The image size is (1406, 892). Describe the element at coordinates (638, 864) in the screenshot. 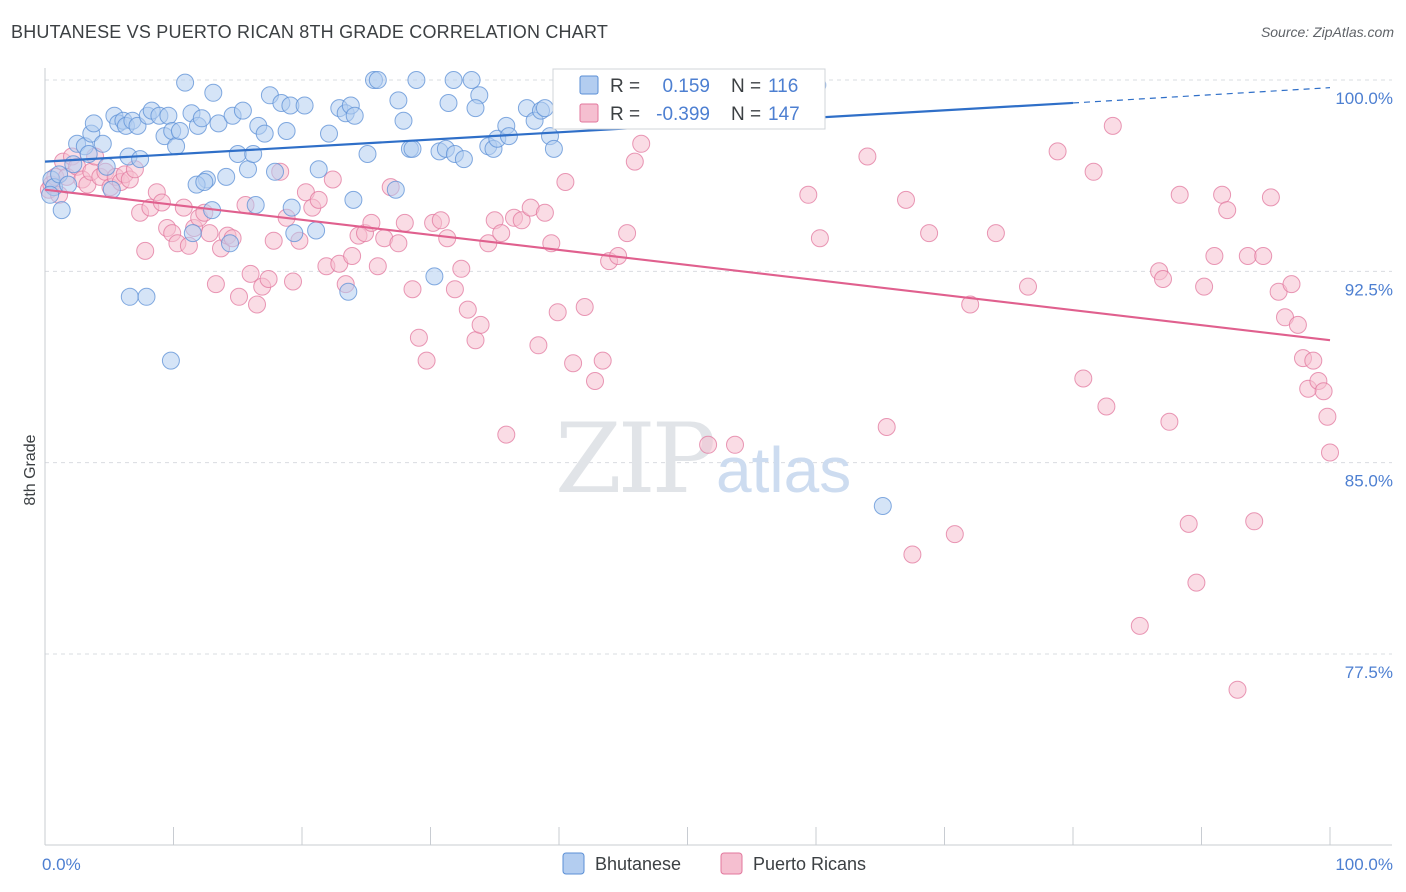

I see `bottom-legend-label-bhutanese: Bhutanese` at that location.